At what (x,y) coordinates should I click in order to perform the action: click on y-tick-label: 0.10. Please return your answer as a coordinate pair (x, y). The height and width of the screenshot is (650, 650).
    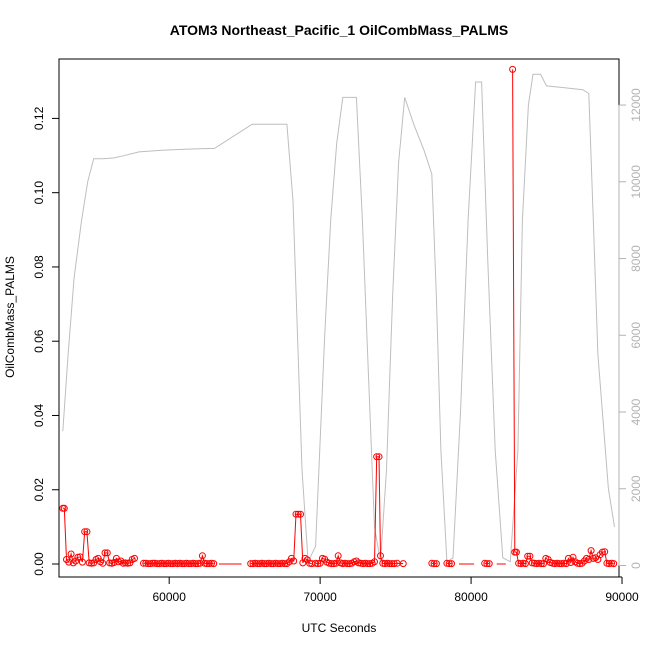
    Looking at the image, I should click on (39, 193).